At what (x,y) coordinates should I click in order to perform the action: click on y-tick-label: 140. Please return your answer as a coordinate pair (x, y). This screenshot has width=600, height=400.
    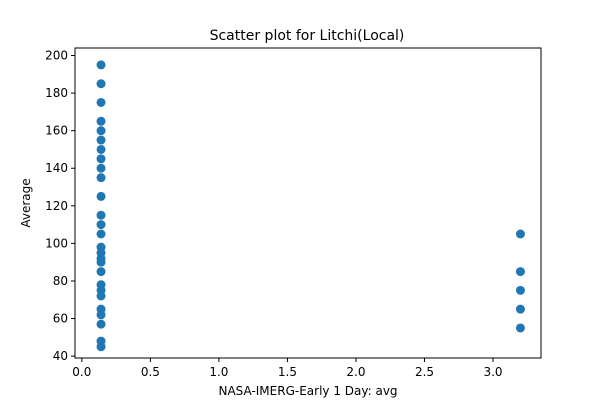
    Looking at the image, I should click on (56, 168).